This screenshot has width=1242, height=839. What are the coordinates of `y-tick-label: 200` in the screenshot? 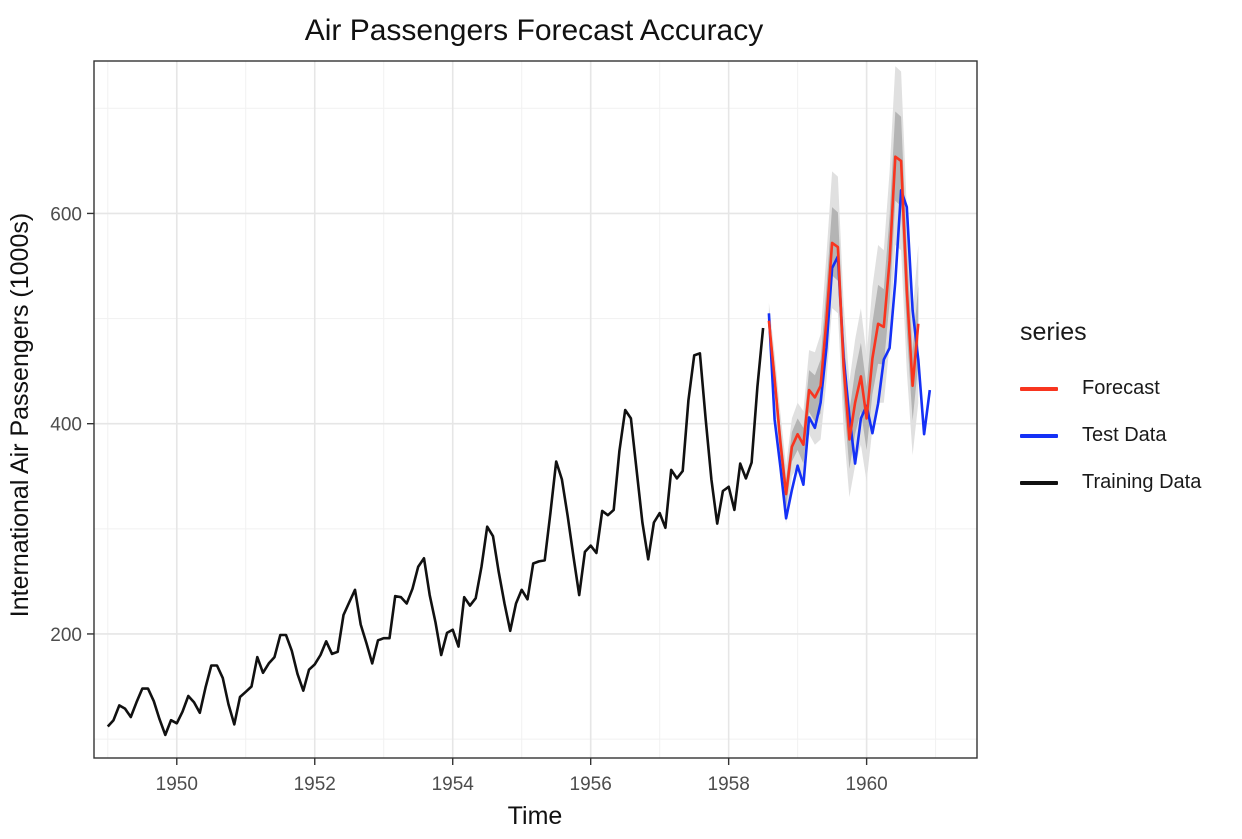 It's located at (66, 635).